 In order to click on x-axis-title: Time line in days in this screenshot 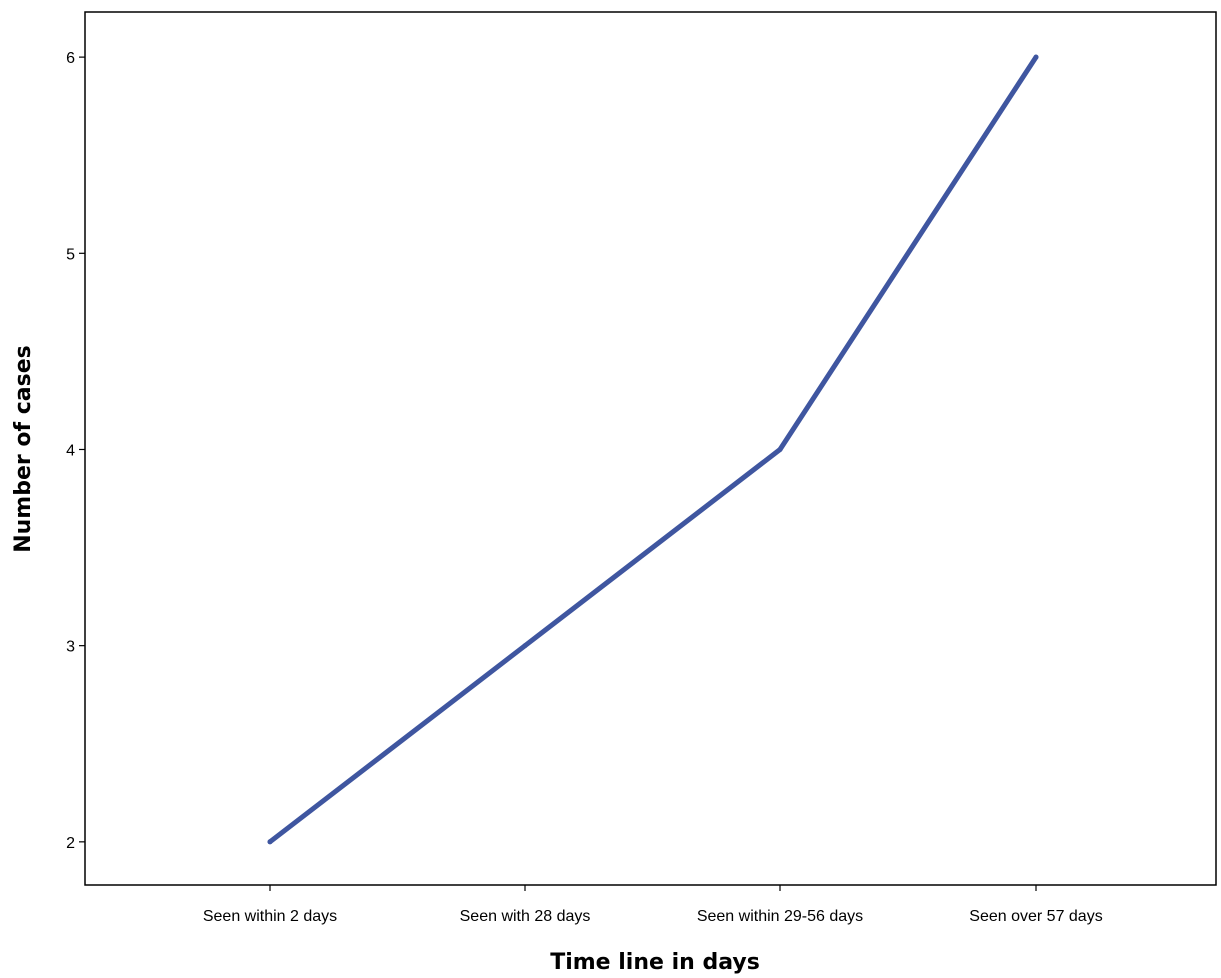, I will do `click(655, 962)`.